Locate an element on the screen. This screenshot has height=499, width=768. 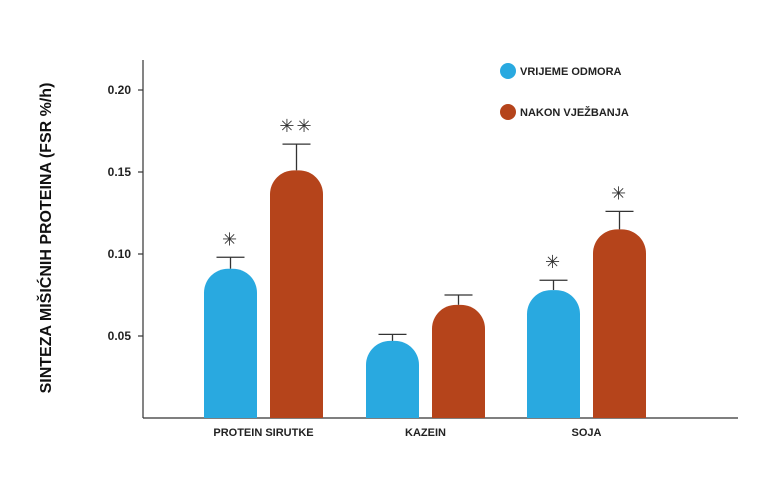
category-label: KAZEIN is located at coordinates (425, 433).